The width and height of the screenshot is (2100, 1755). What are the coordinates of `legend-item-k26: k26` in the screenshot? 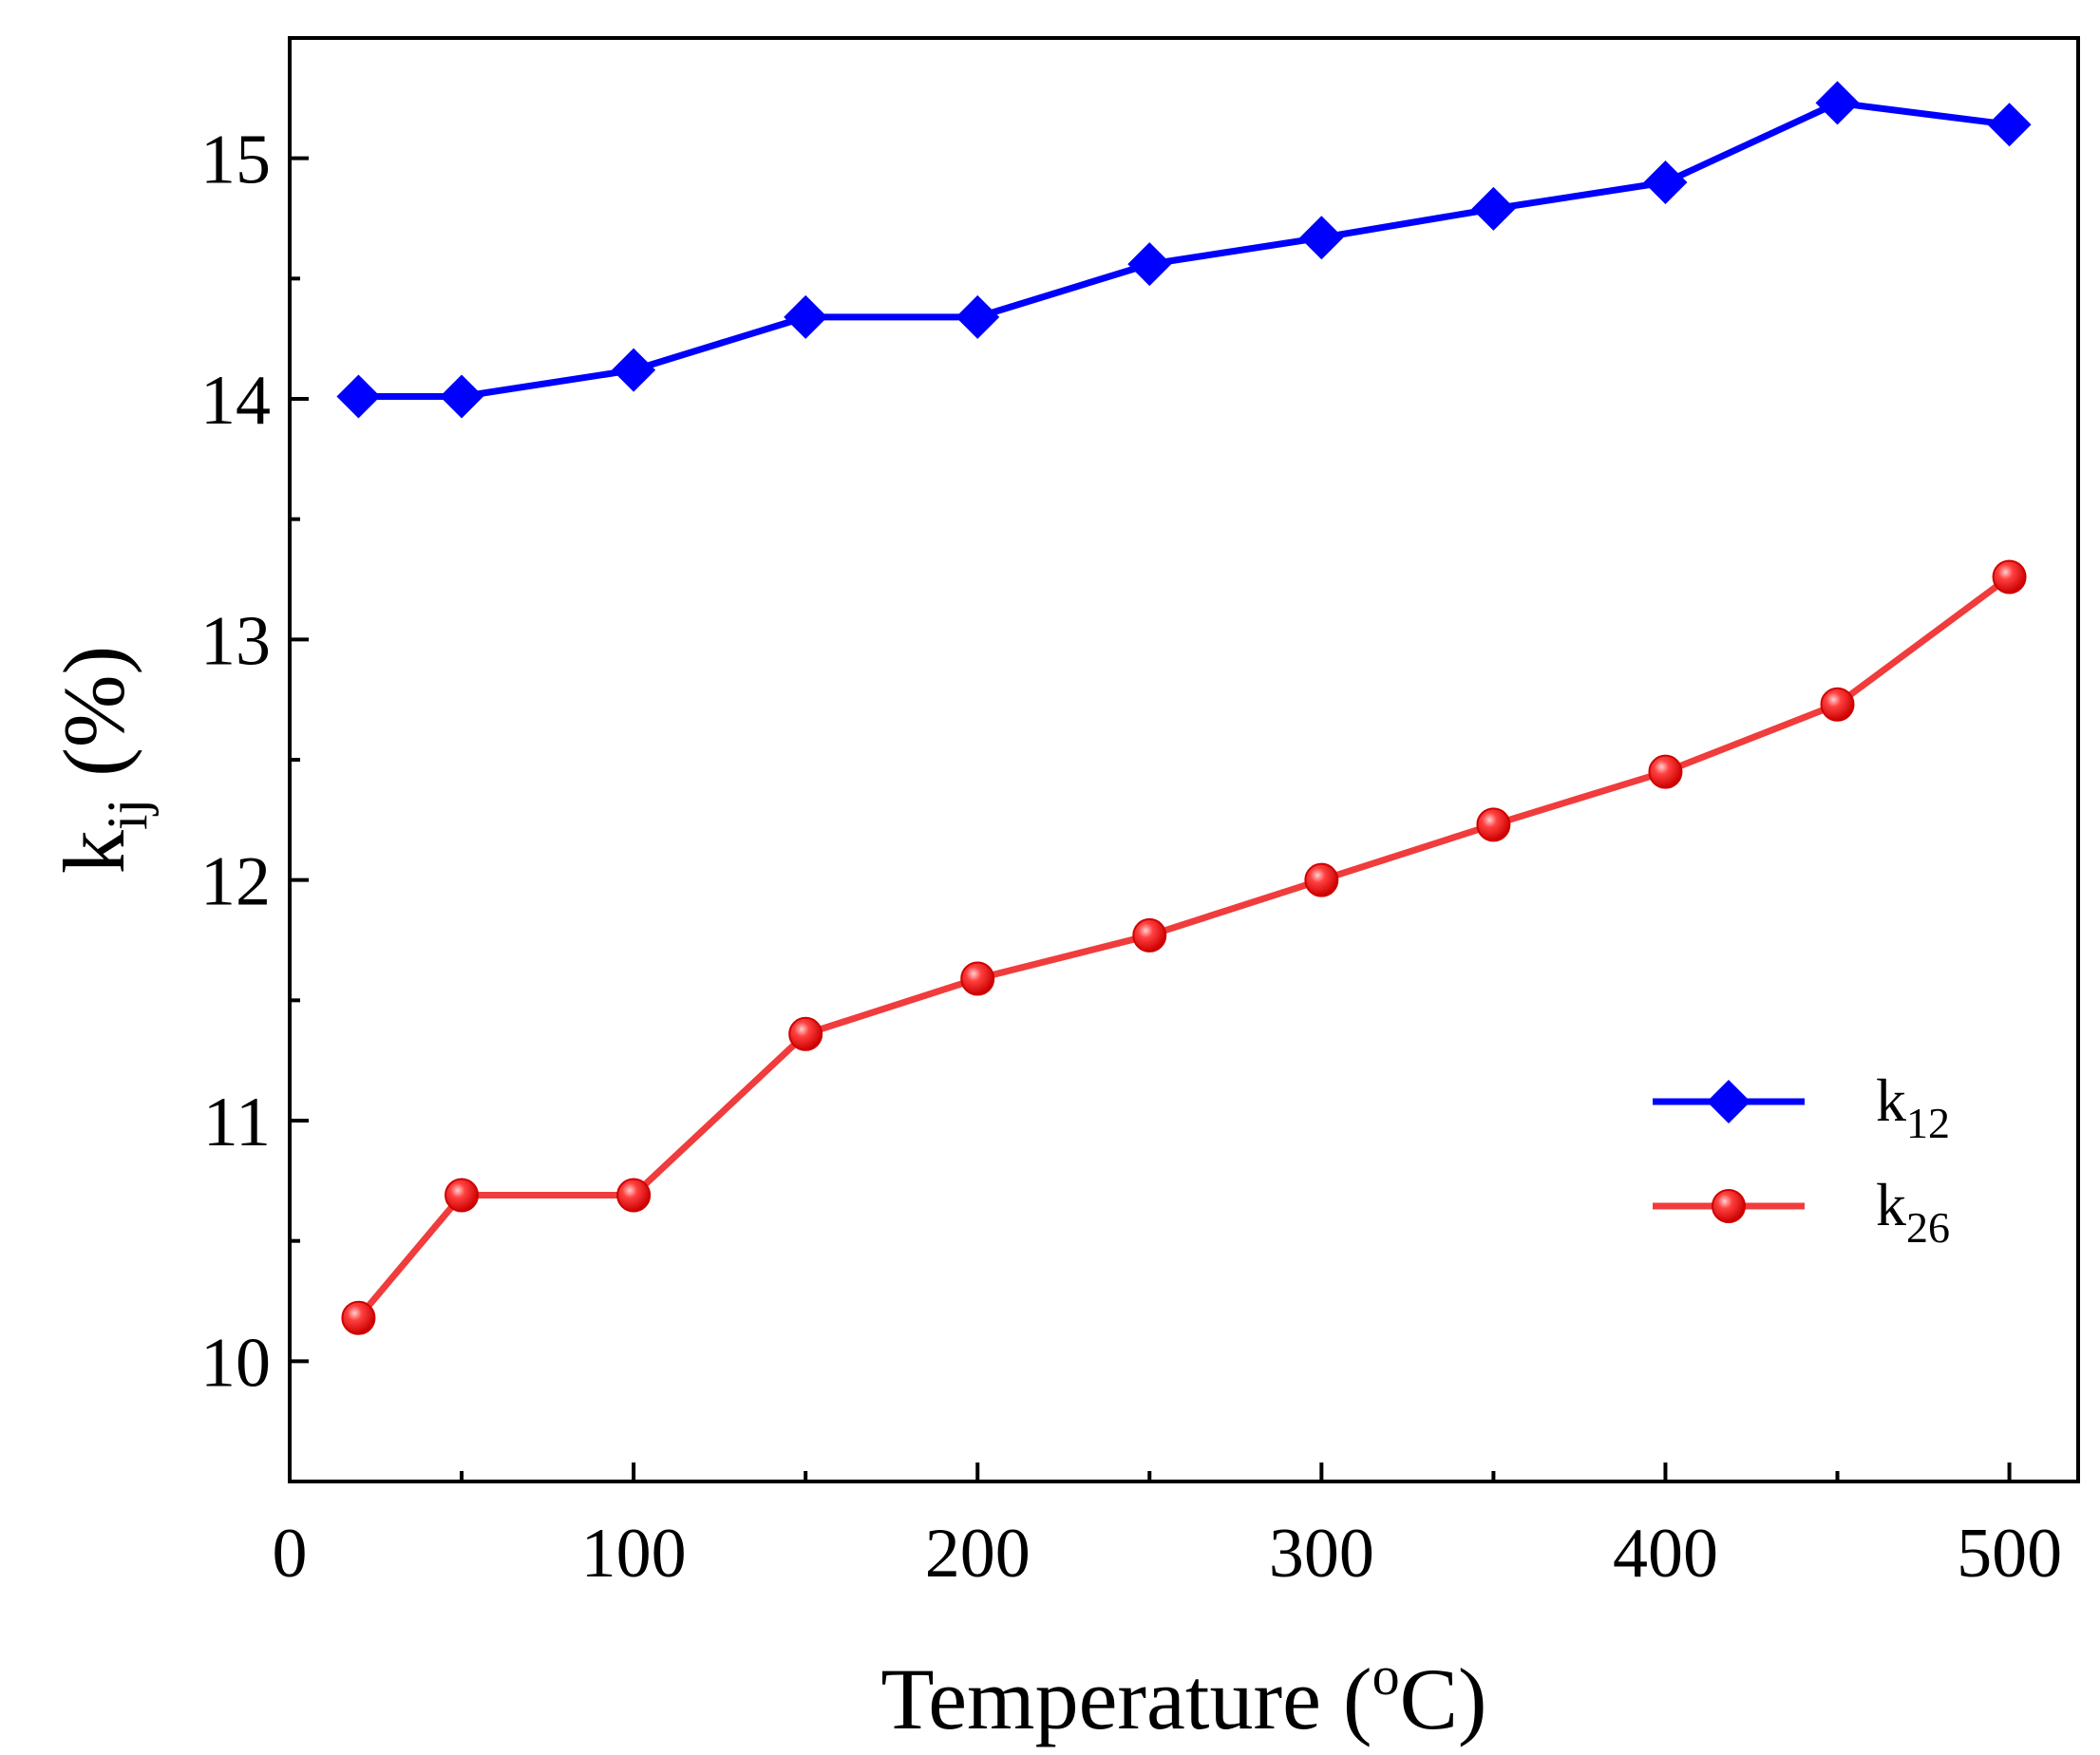 It's located at (1801, 1211).